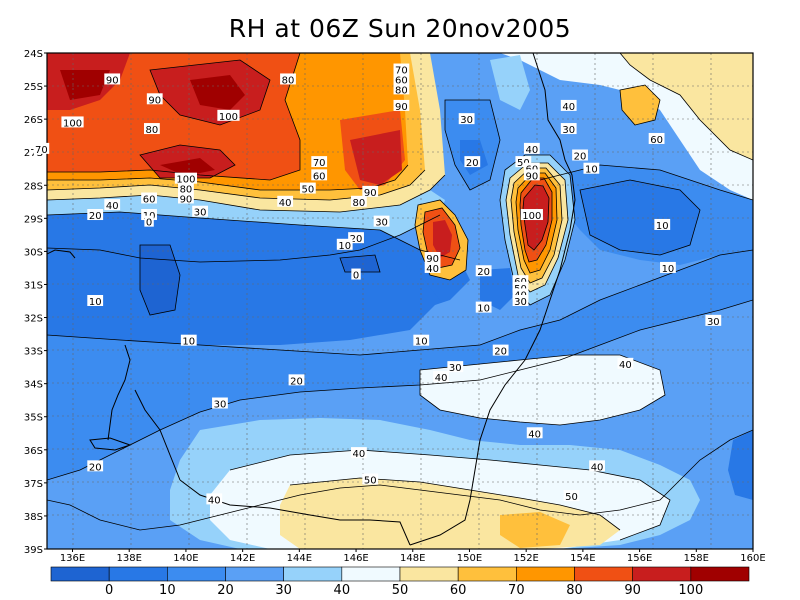 This screenshot has height=600, width=800. I want to click on lon-label-144E: 144E, so click(299, 558).